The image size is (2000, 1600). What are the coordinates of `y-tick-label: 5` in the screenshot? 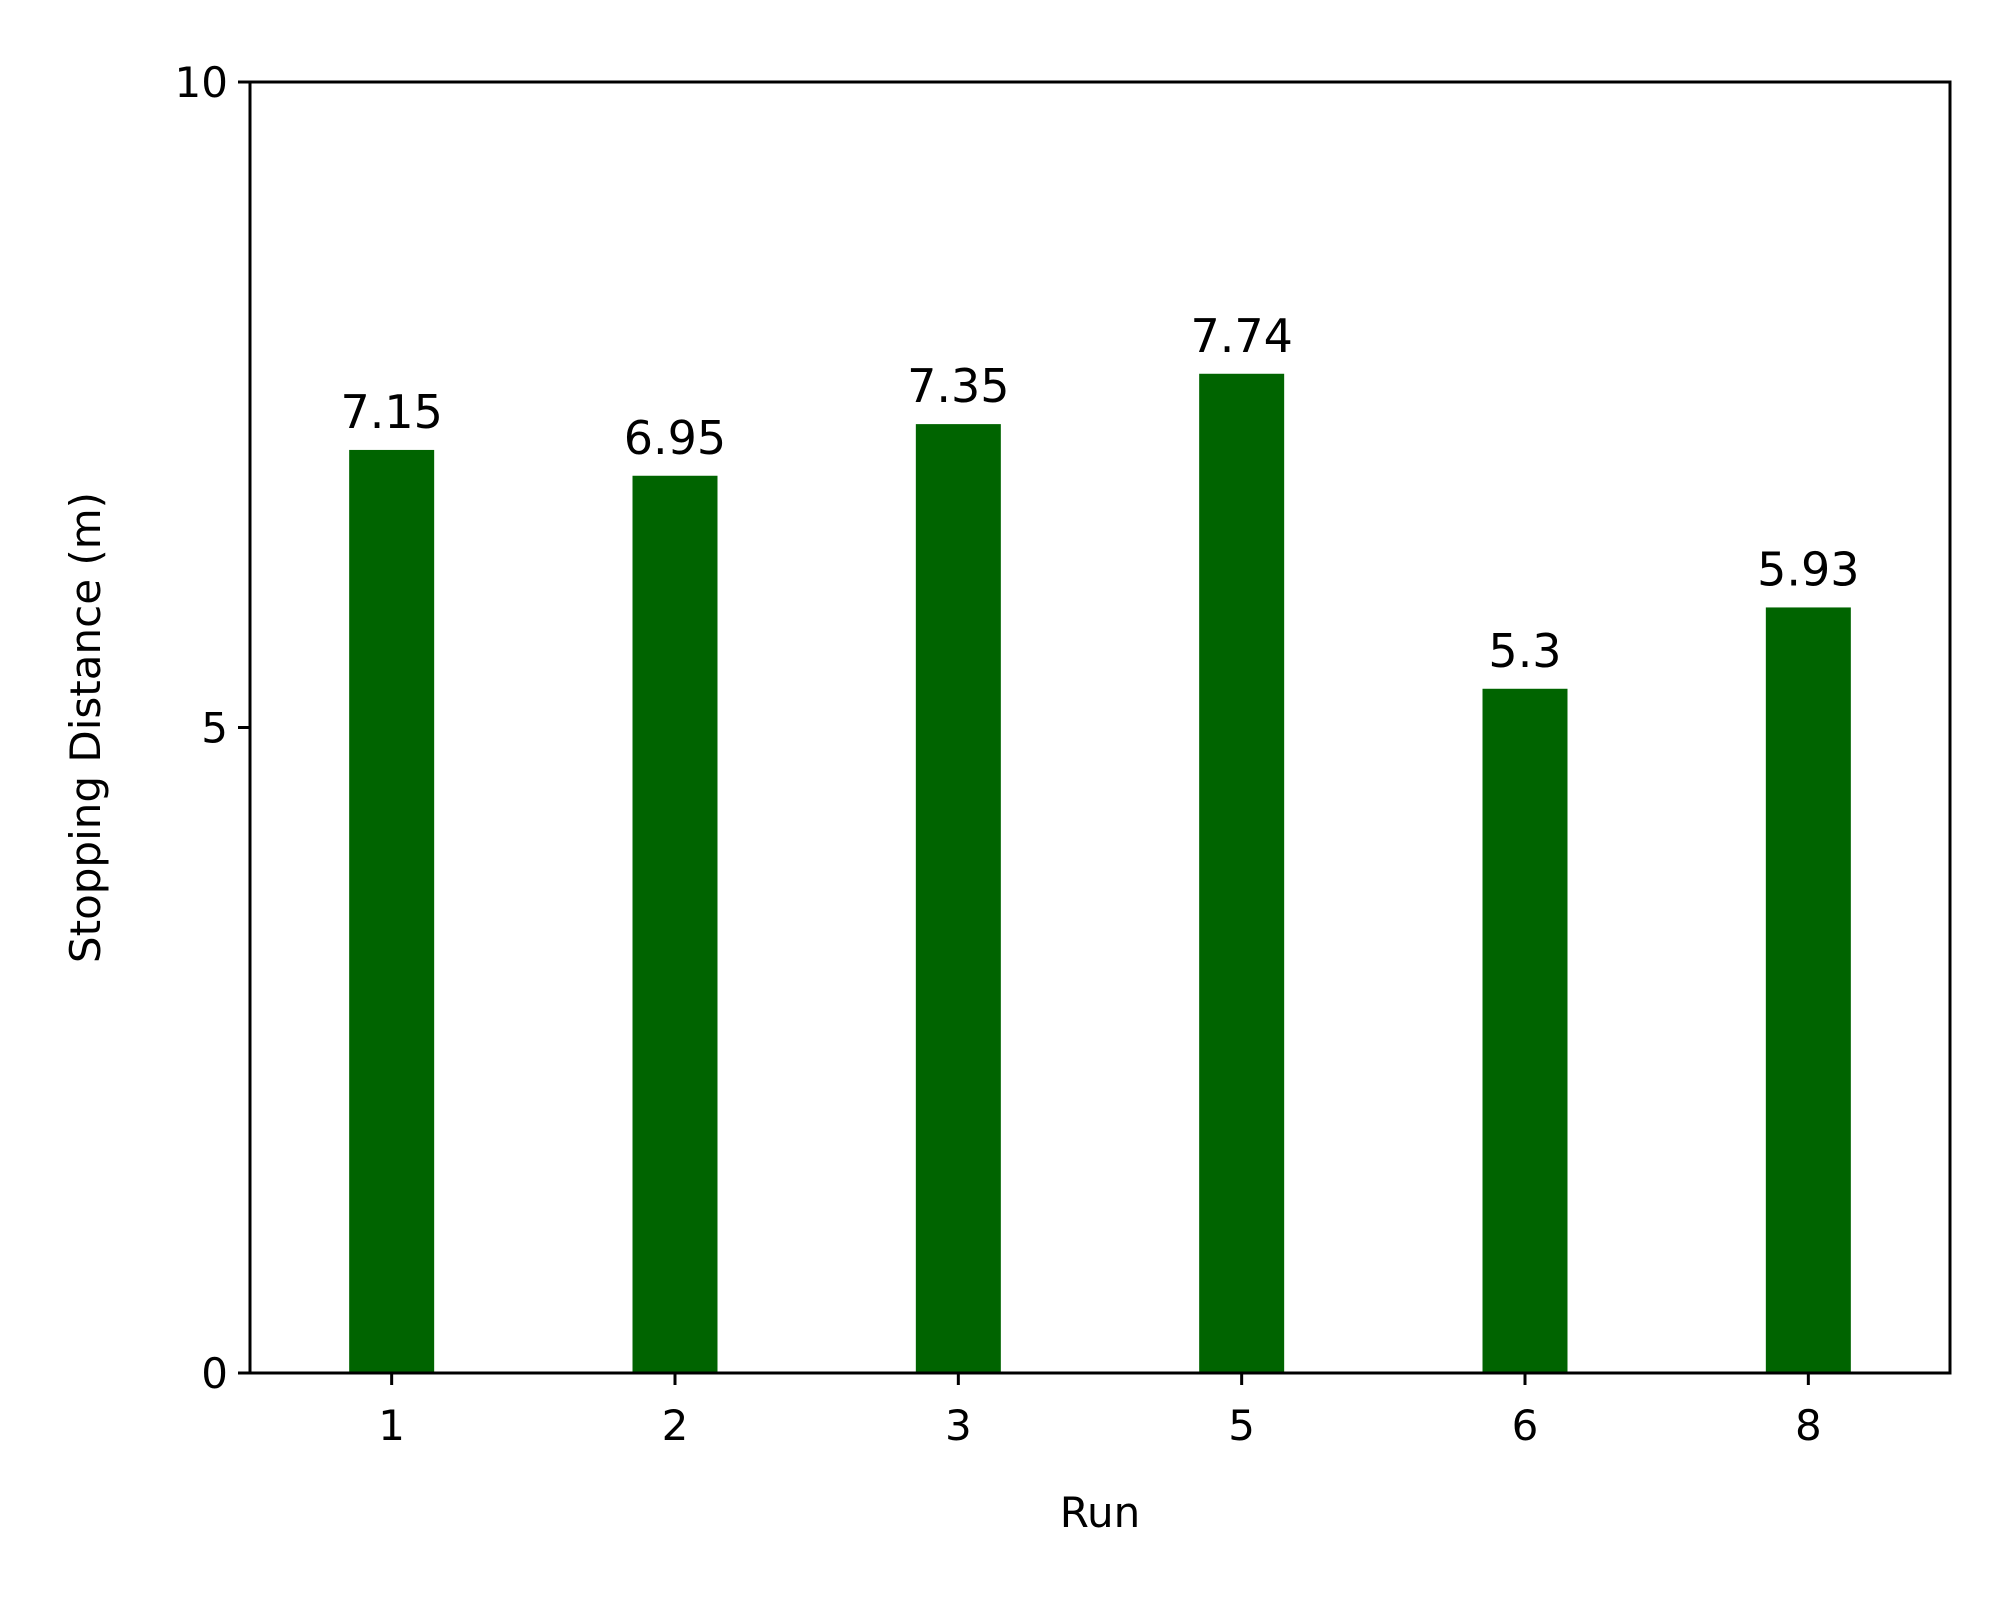 It's located at (214, 728).